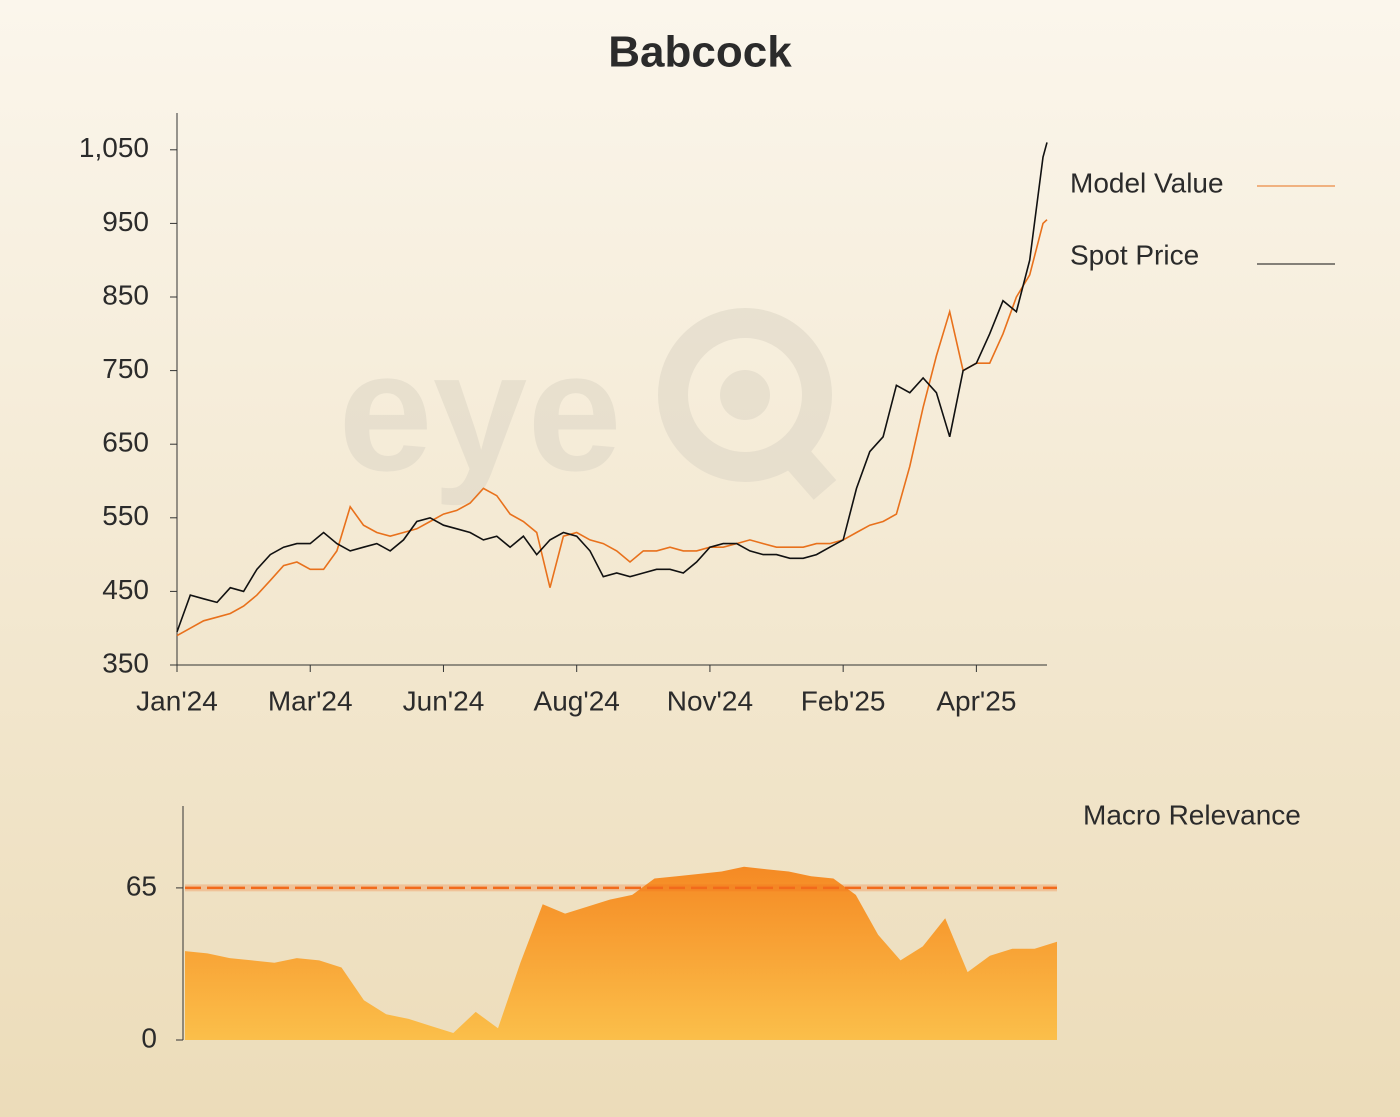 The width and height of the screenshot is (1400, 1117). What do you see at coordinates (177, 700) in the screenshot?
I see `x-tick-label: Jan'24` at bounding box center [177, 700].